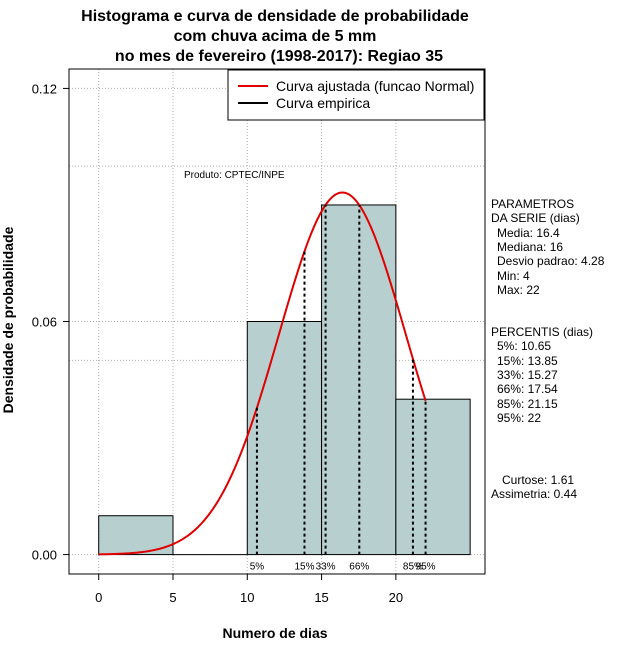  What do you see at coordinates (527, 375) in the screenshot?
I see `percentile-33: 33%: 15.27` at bounding box center [527, 375].